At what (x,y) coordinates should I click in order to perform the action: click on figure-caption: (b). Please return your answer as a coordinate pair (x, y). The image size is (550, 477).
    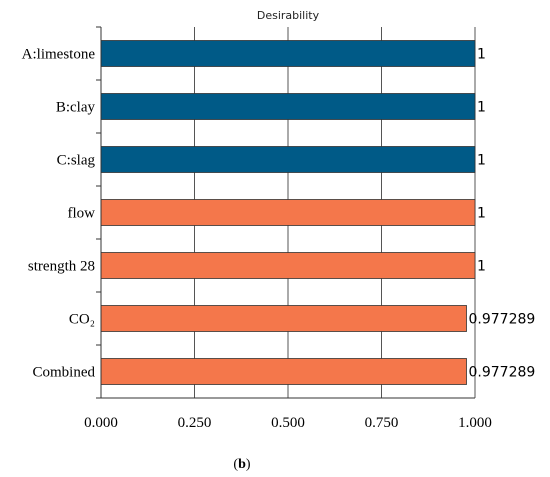
    Looking at the image, I should click on (241, 464).